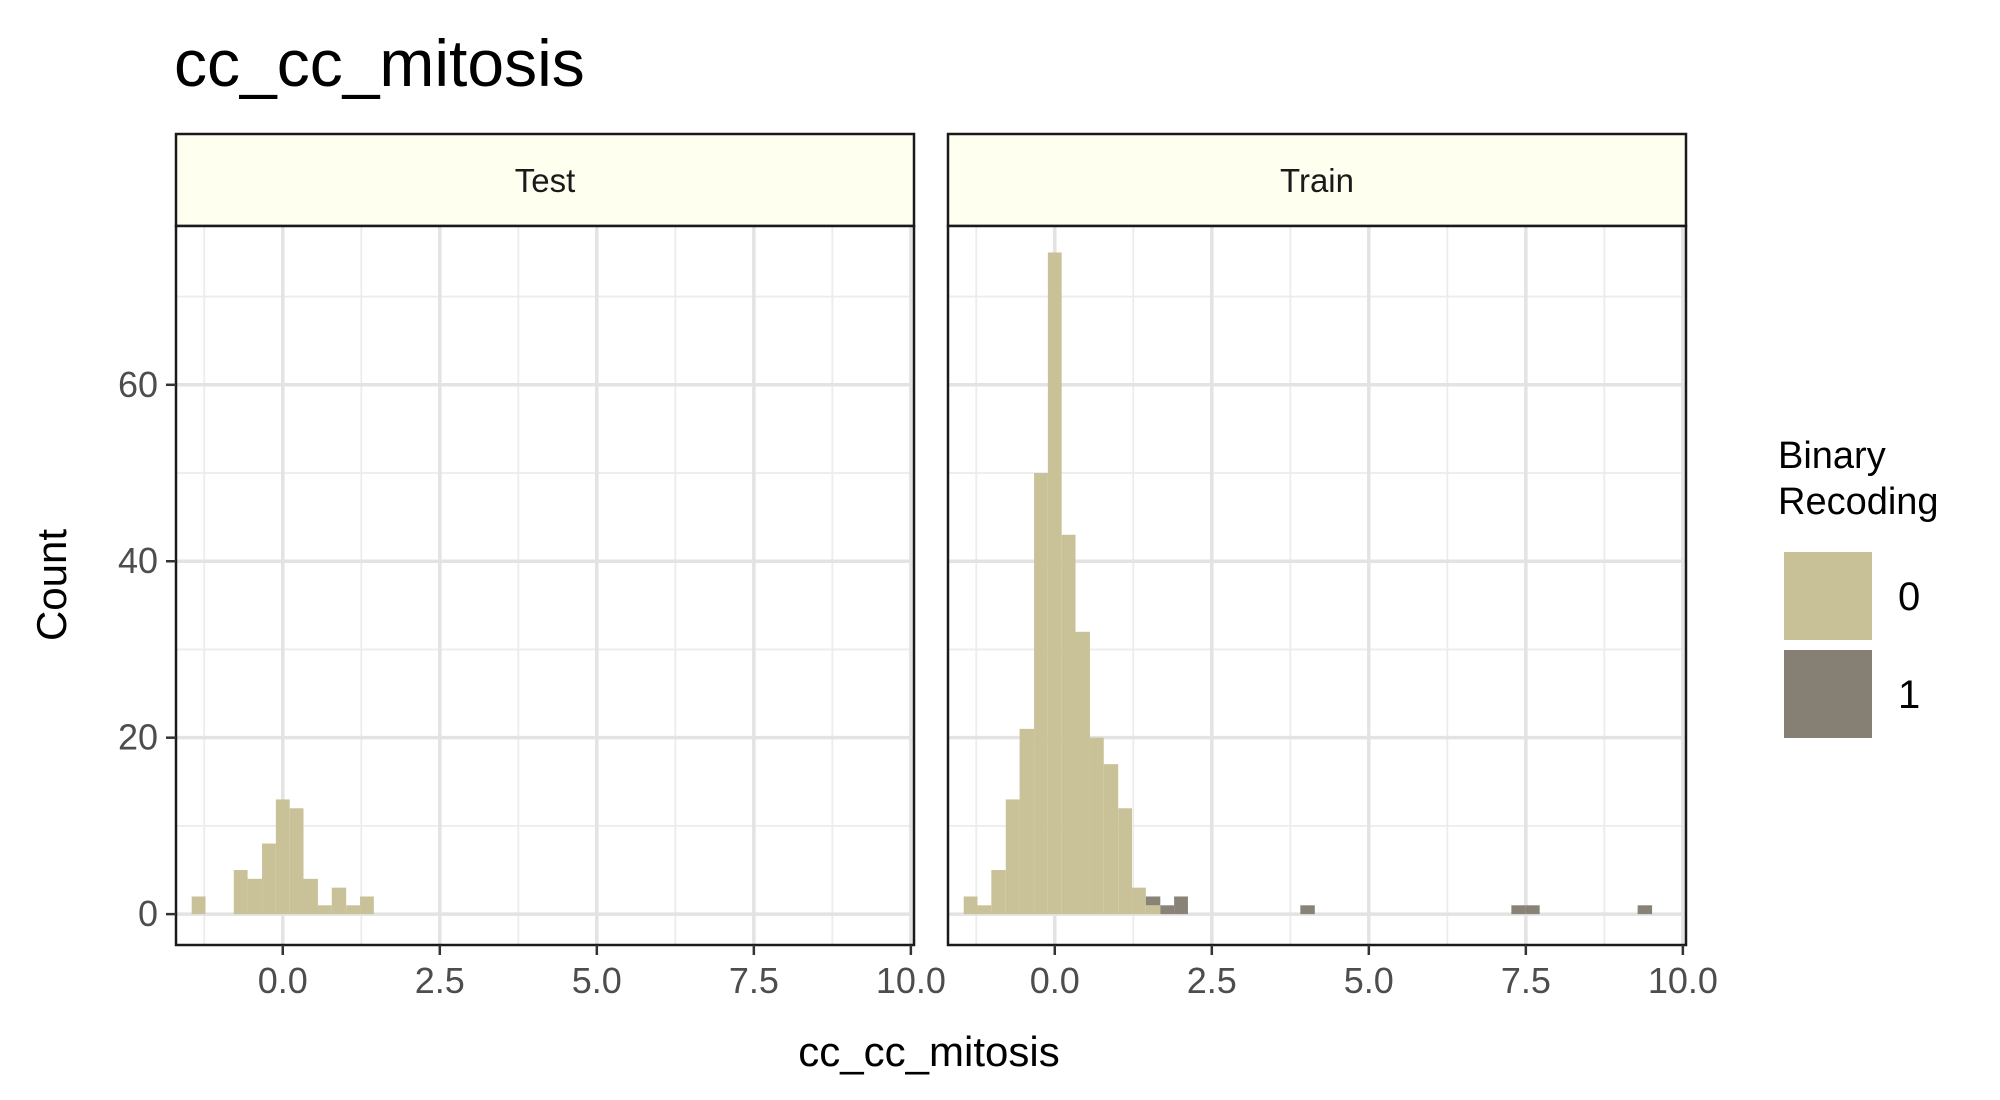 The height and width of the screenshot is (1100, 2000). I want to click on facet-strip-label: Test, so click(545, 180).